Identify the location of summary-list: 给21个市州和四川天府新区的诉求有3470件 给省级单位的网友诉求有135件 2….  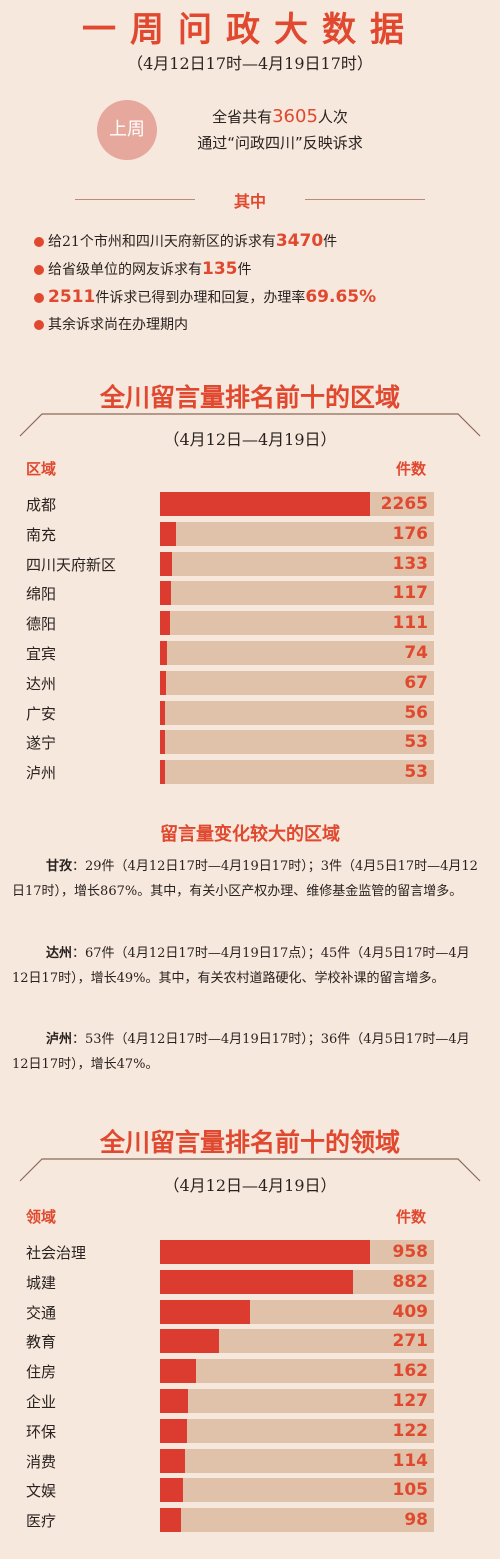
(259, 283).